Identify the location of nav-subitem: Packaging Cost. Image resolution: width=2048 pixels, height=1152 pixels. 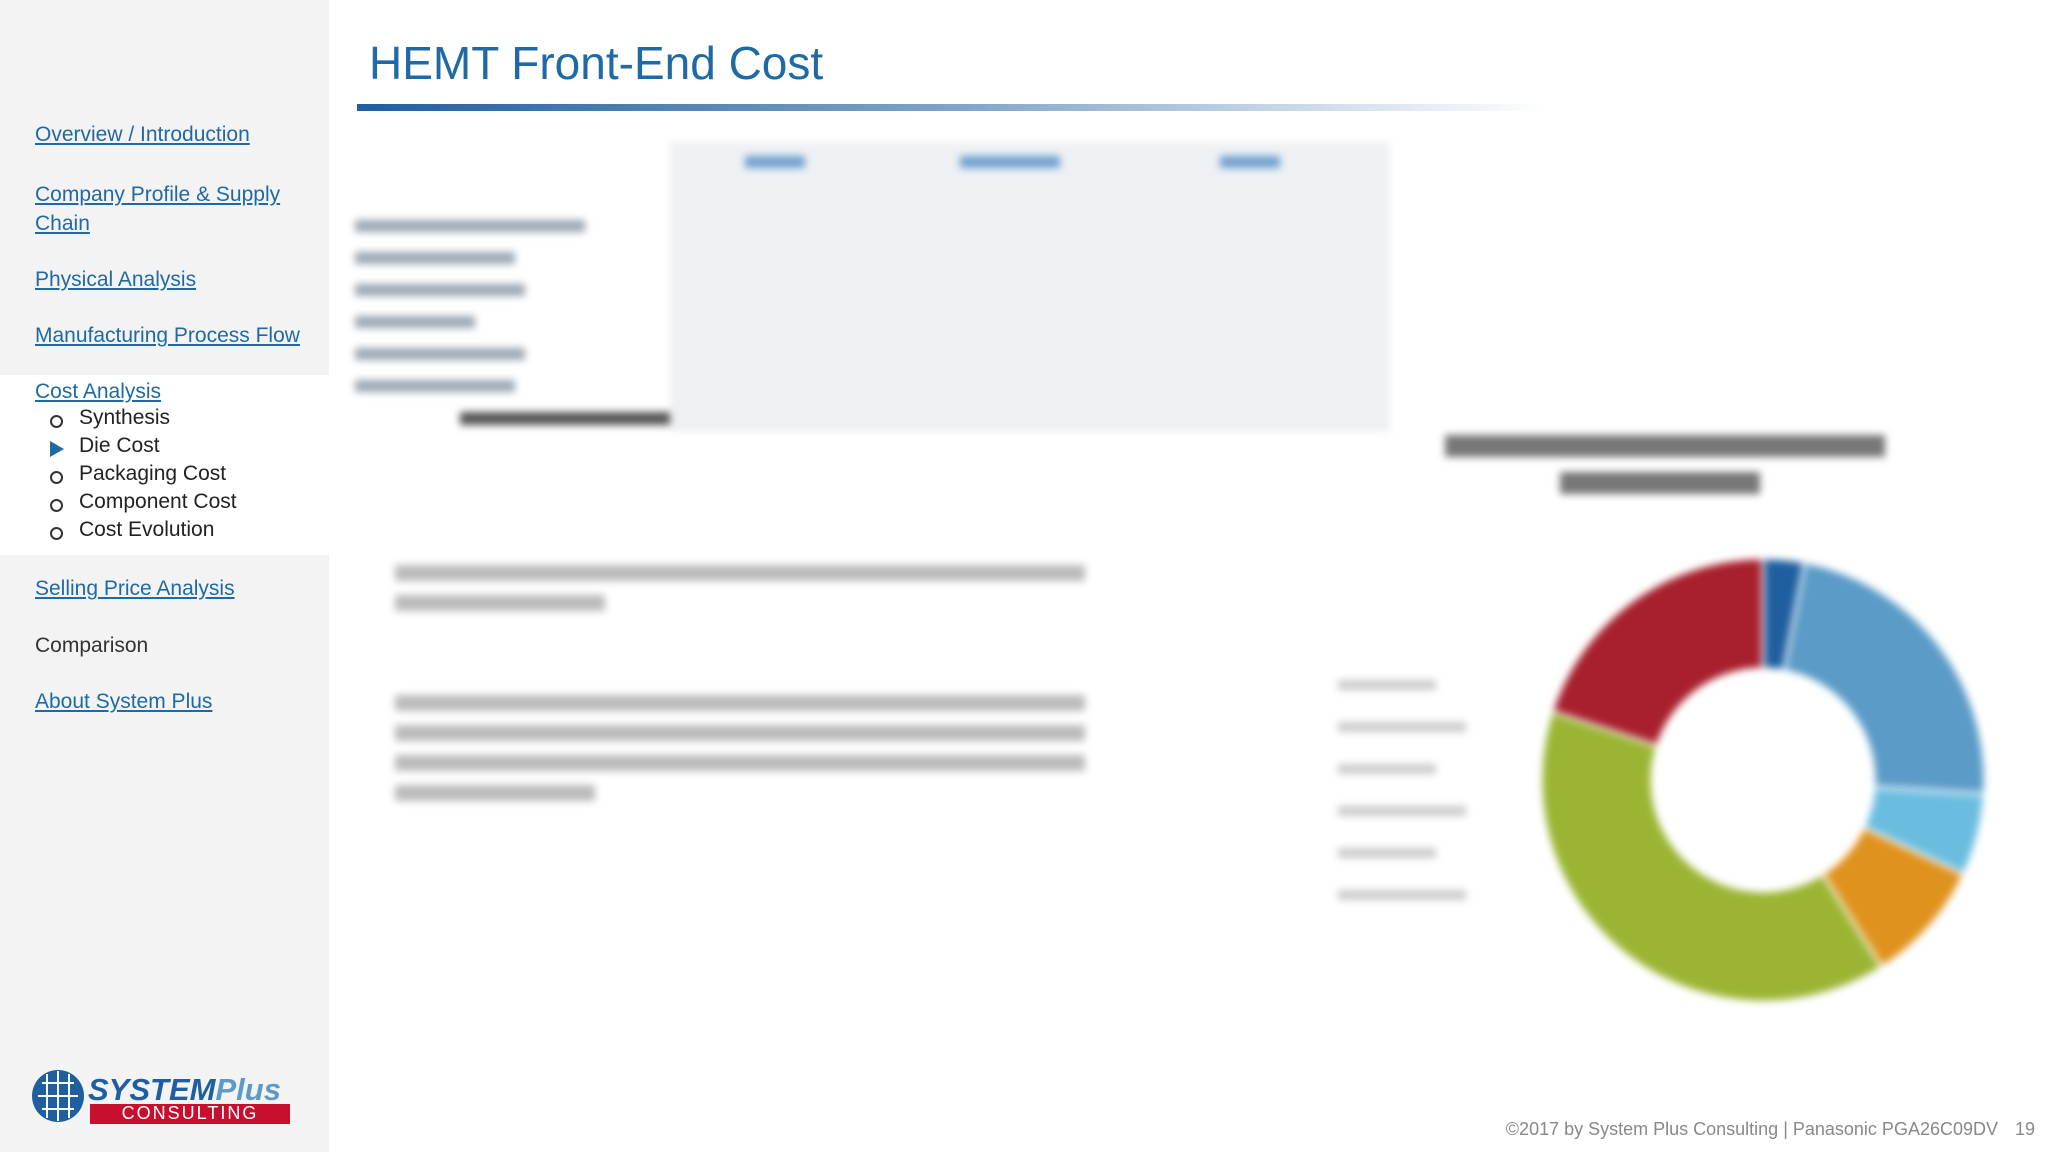
(153, 473).